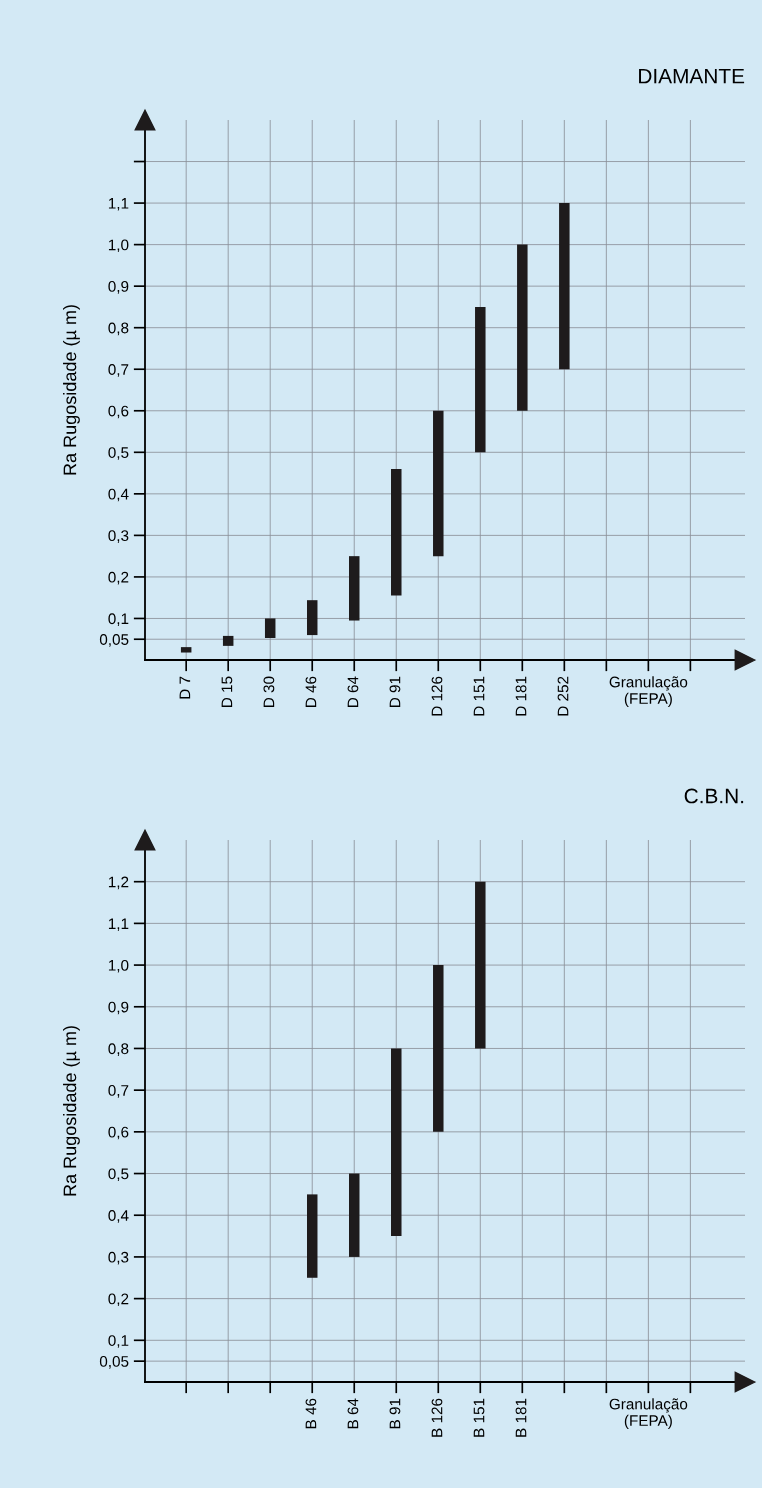 This screenshot has width=762, height=1488. I want to click on x-tick-label: B 151, so click(479, 1417).